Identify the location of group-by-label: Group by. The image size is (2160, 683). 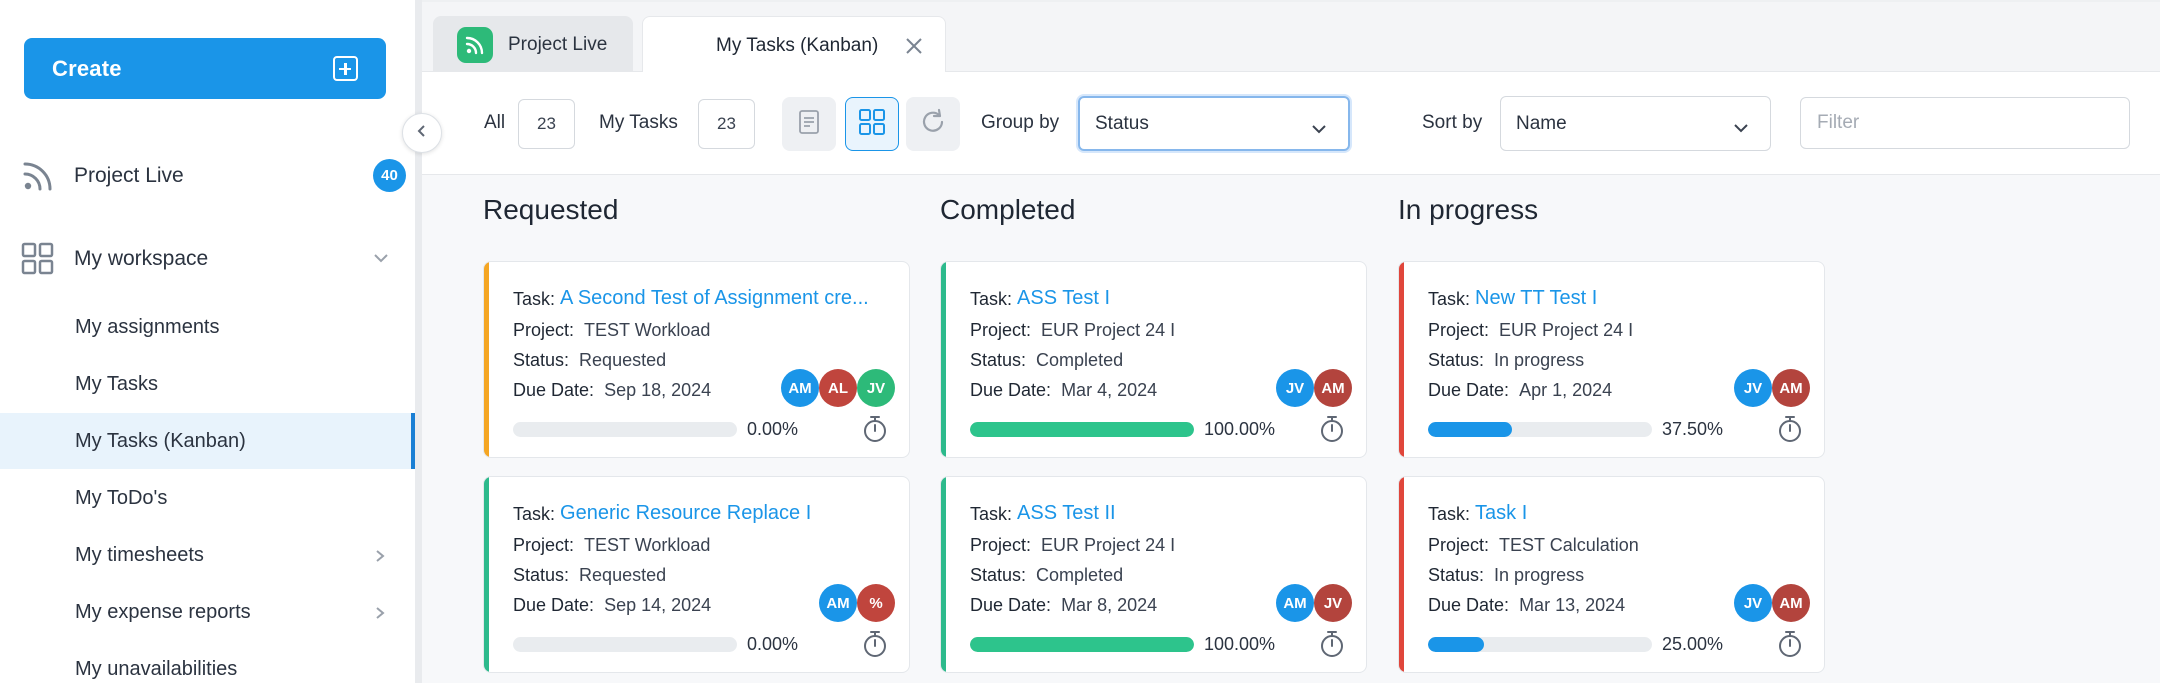
(1020, 122).